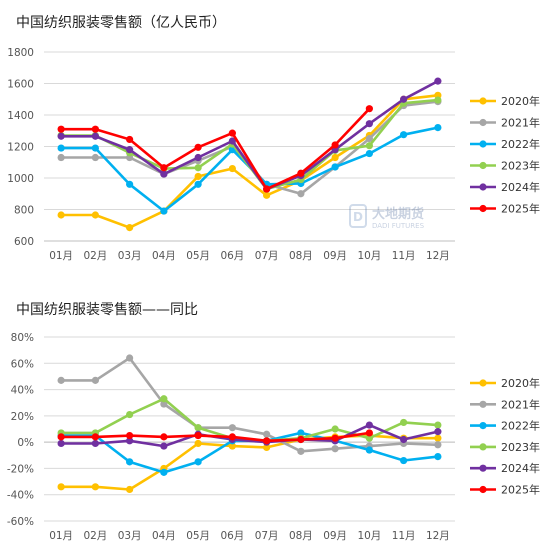 This screenshot has width=550, height=552. What do you see at coordinates (164, 256) in the screenshot?
I see `x-tick-label: 04月` at bounding box center [164, 256].